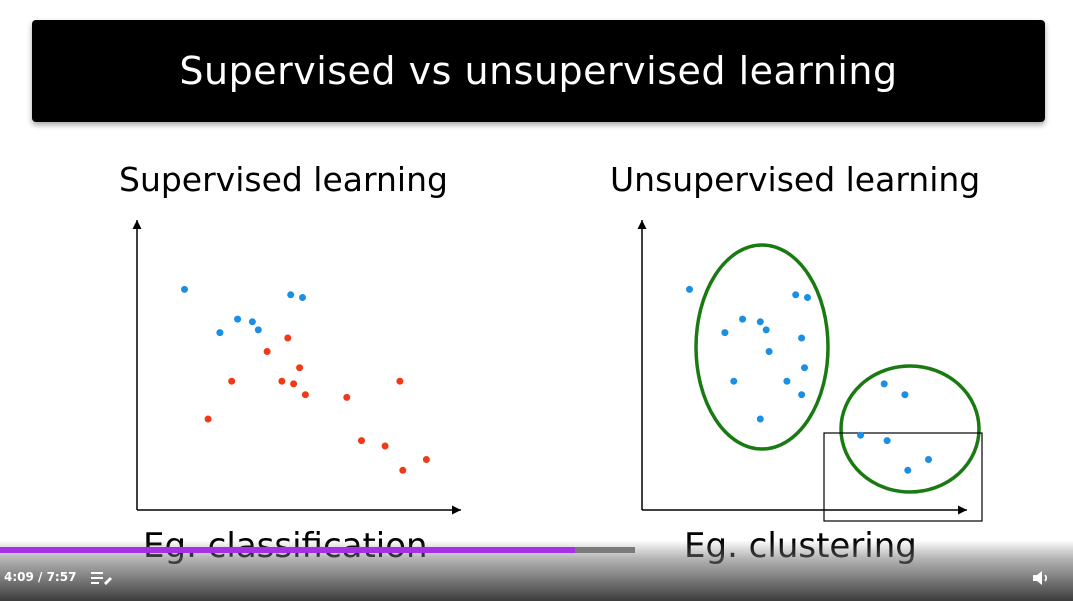 This screenshot has width=1073, height=601. I want to click on cluster-2-outline, so click(910, 429).